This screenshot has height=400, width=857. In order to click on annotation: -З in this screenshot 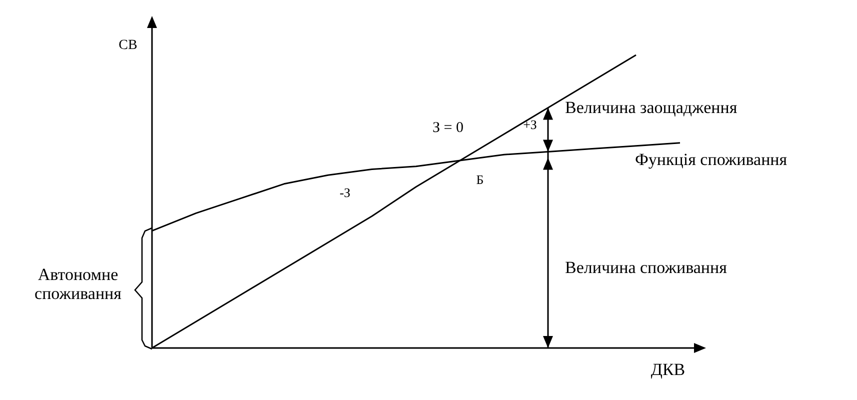, I will do `click(345, 192)`.